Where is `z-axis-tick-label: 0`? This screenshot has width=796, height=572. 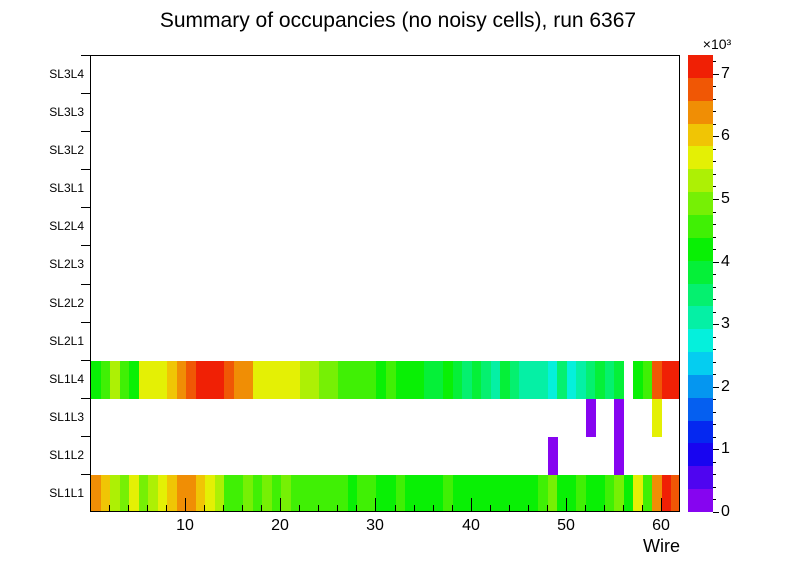
z-axis-tick-label: 0 is located at coordinates (725, 511).